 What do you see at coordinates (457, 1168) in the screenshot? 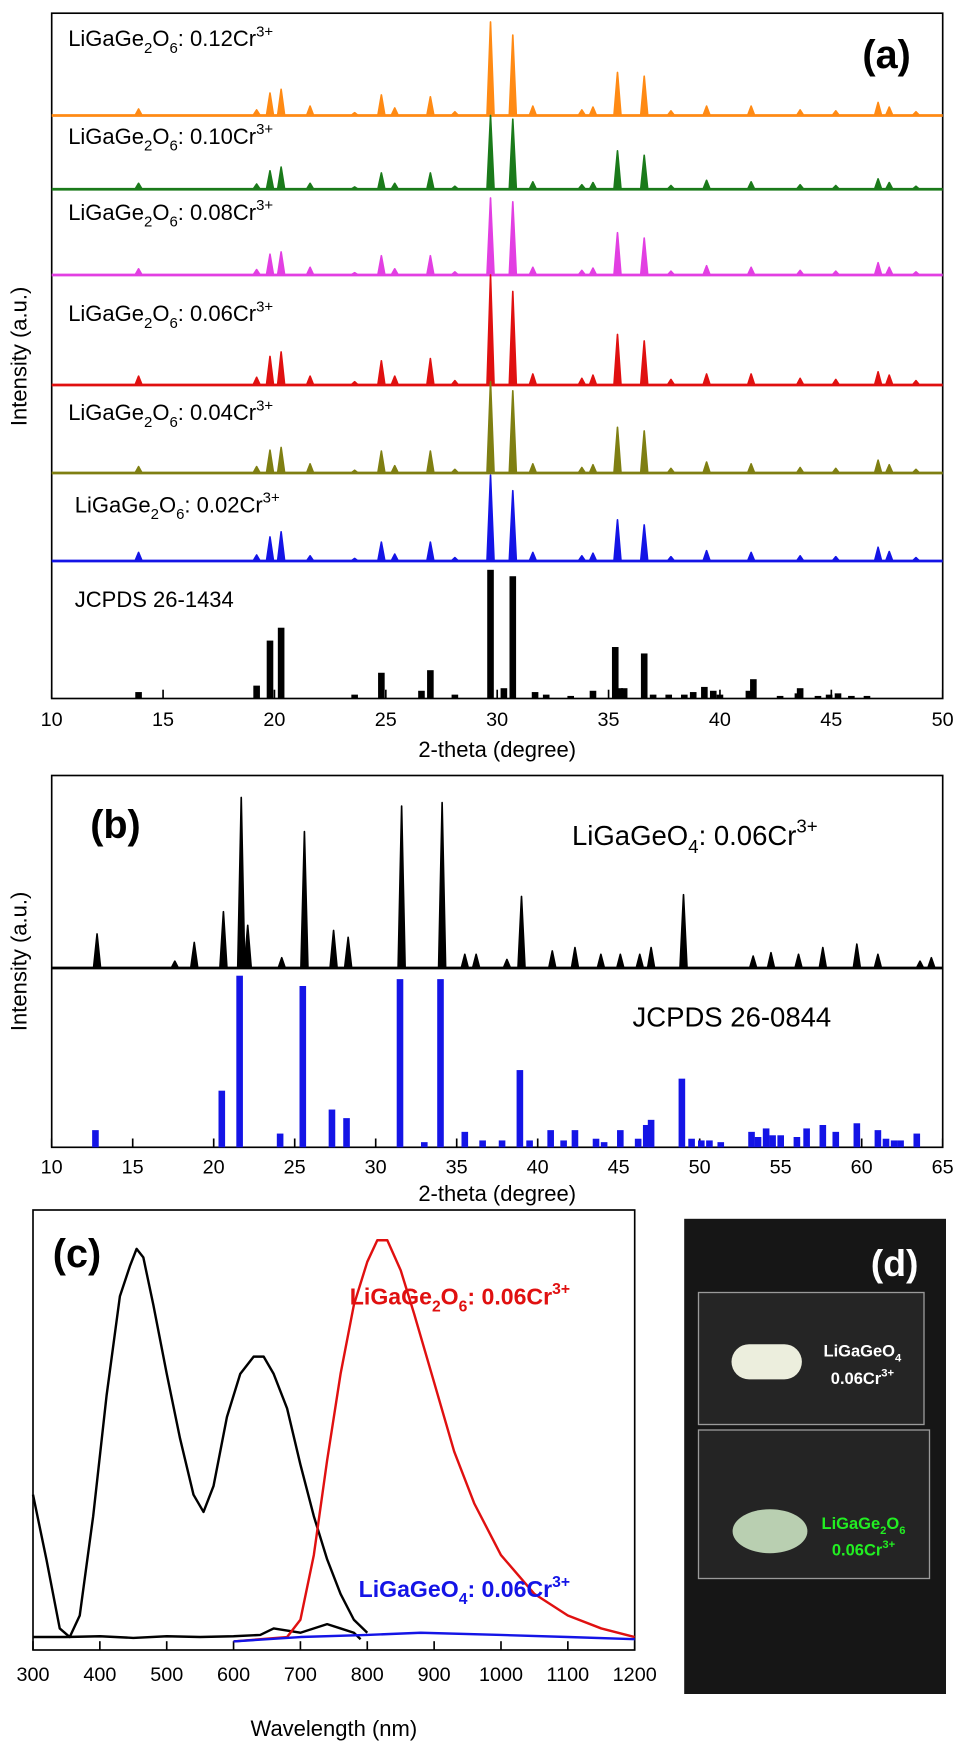
I see `x-tick-label: 35` at bounding box center [457, 1168].